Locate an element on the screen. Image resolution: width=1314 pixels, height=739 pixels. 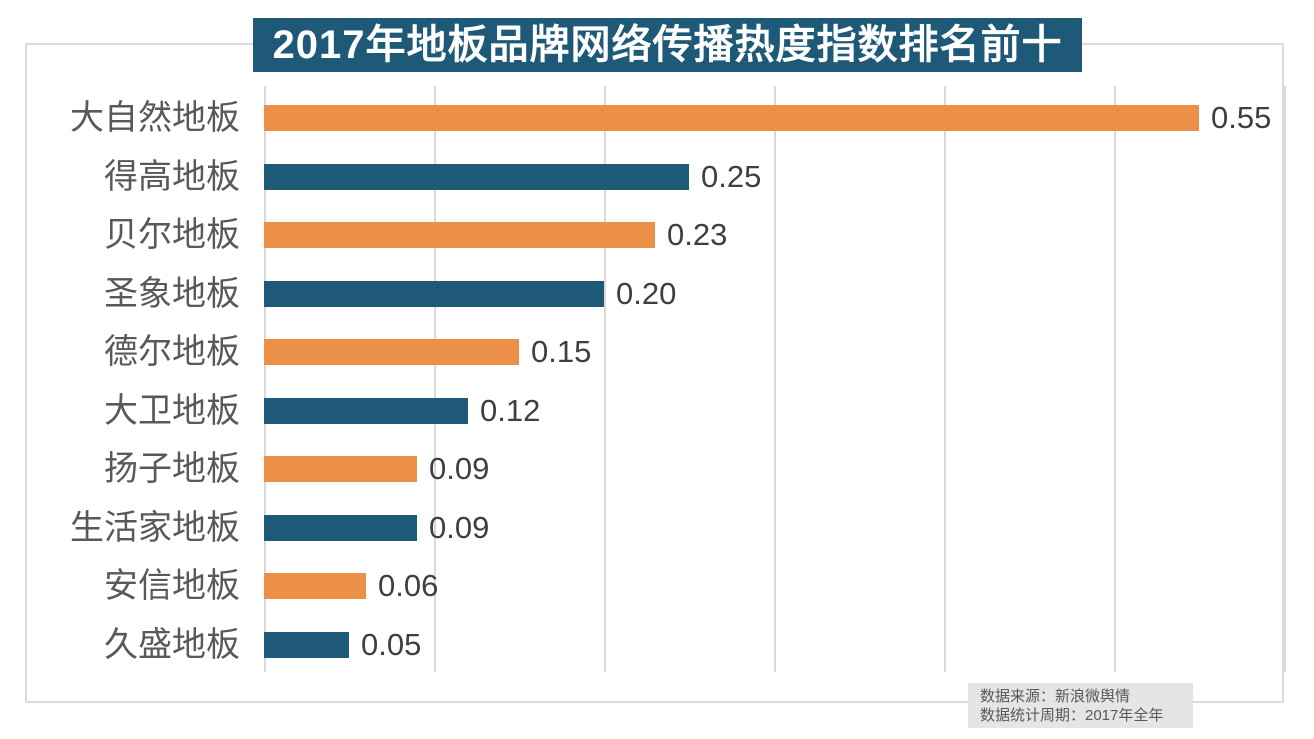
value-label: 0.06 is located at coordinates (408, 585).